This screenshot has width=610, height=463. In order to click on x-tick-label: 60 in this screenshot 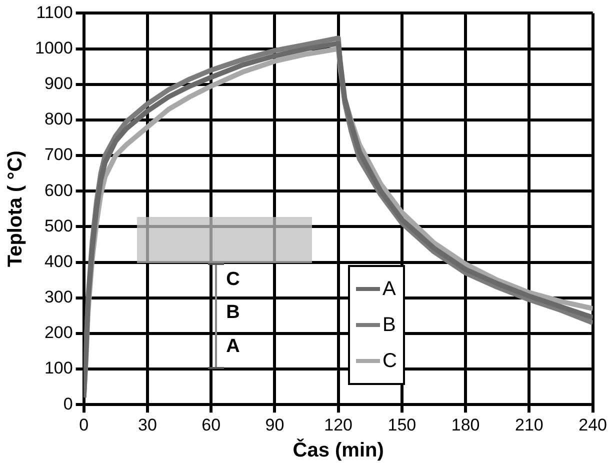, I will do `click(211, 424)`.